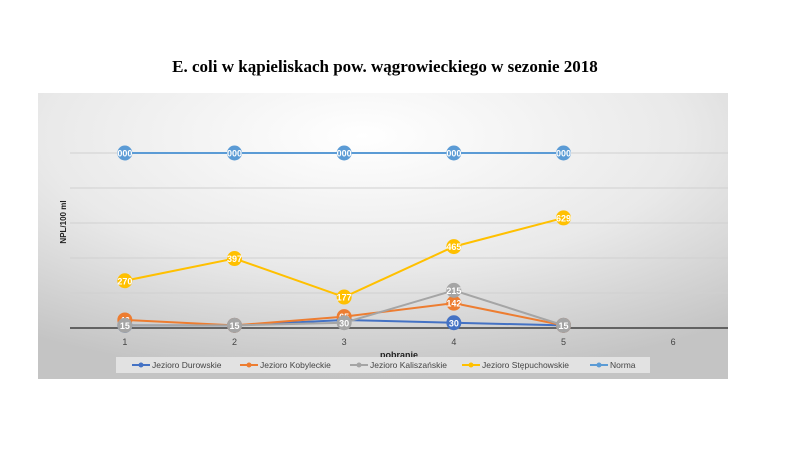 The image size is (800, 450). What do you see at coordinates (525, 365) in the screenshot?
I see `legend-label: Jezioro Stępuchowskie` at bounding box center [525, 365].